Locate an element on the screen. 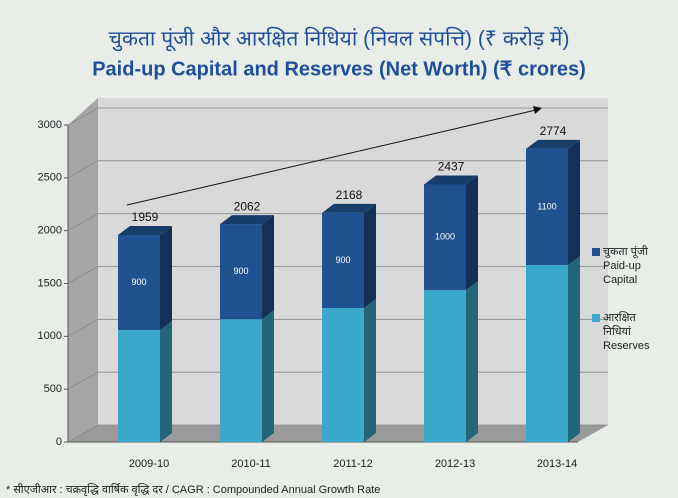 The height and width of the screenshot is (498, 678). y-tick-label: 1500 is located at coordinates (50, 283).